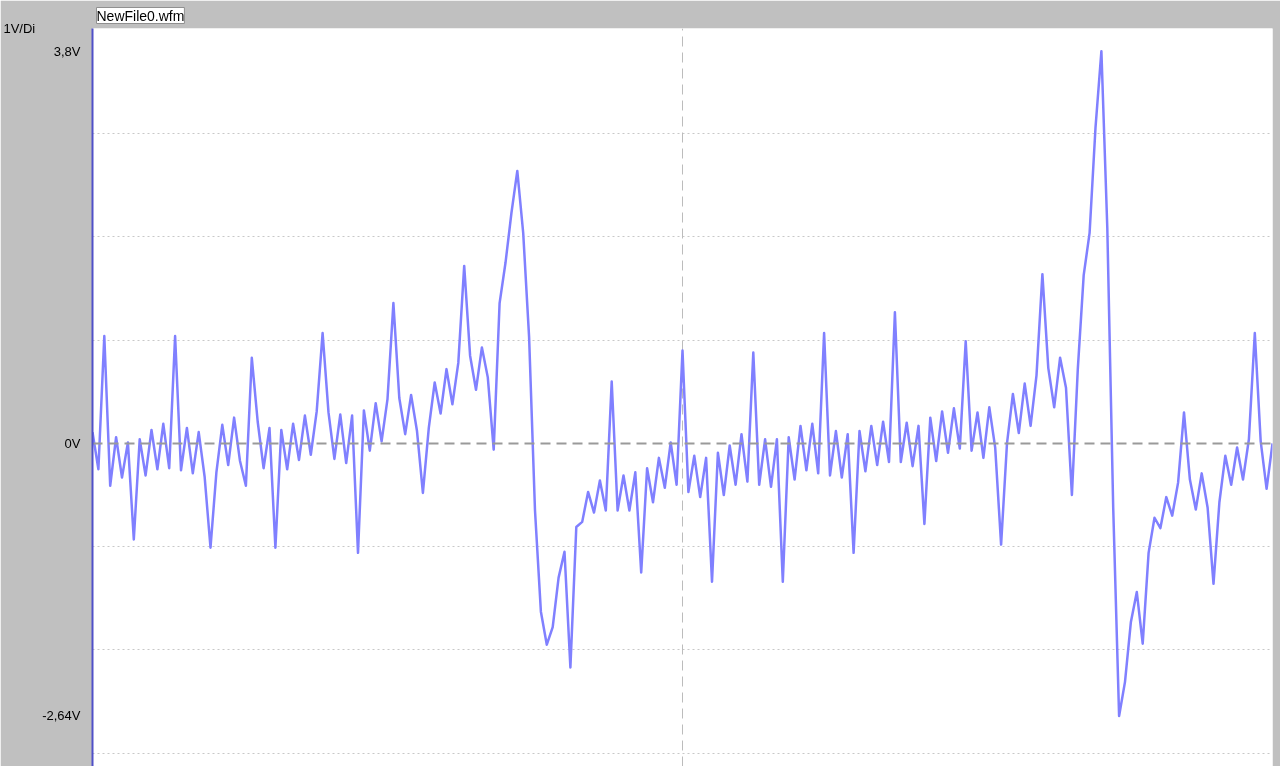 The image size is (1280, 770). I want to click on y-tick-label: -2,64V, so click(61, 716).